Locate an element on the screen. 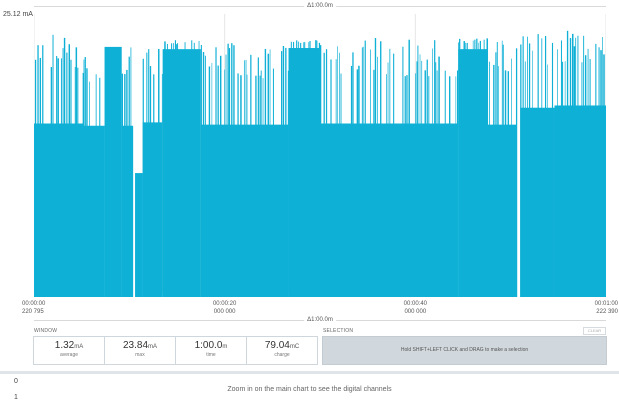  stat-time-label: time is located at coordinates (211, 355).